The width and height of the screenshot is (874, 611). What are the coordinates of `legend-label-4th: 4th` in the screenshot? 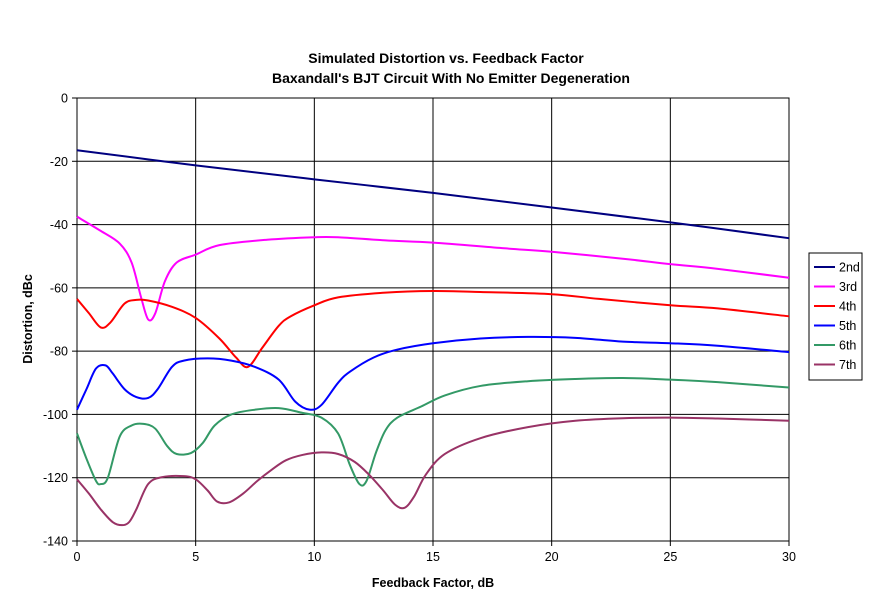 It's located at (847, 307).